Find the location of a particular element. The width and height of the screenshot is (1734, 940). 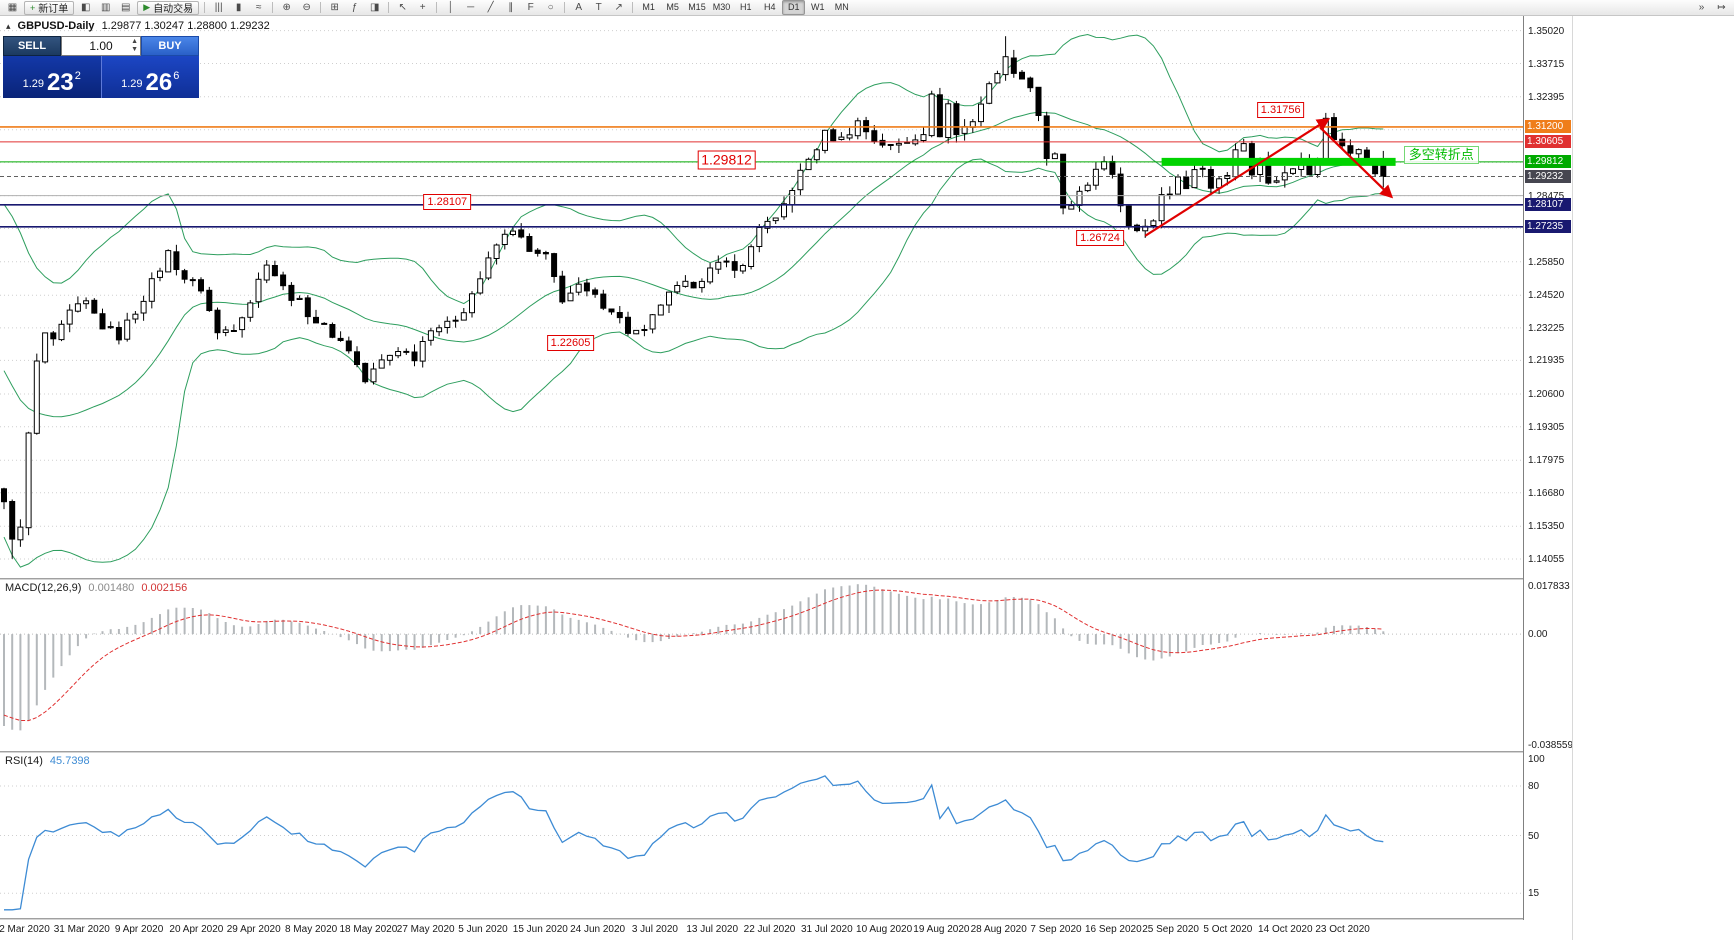

sell-button: SELL is located at coordinates (32, 46).